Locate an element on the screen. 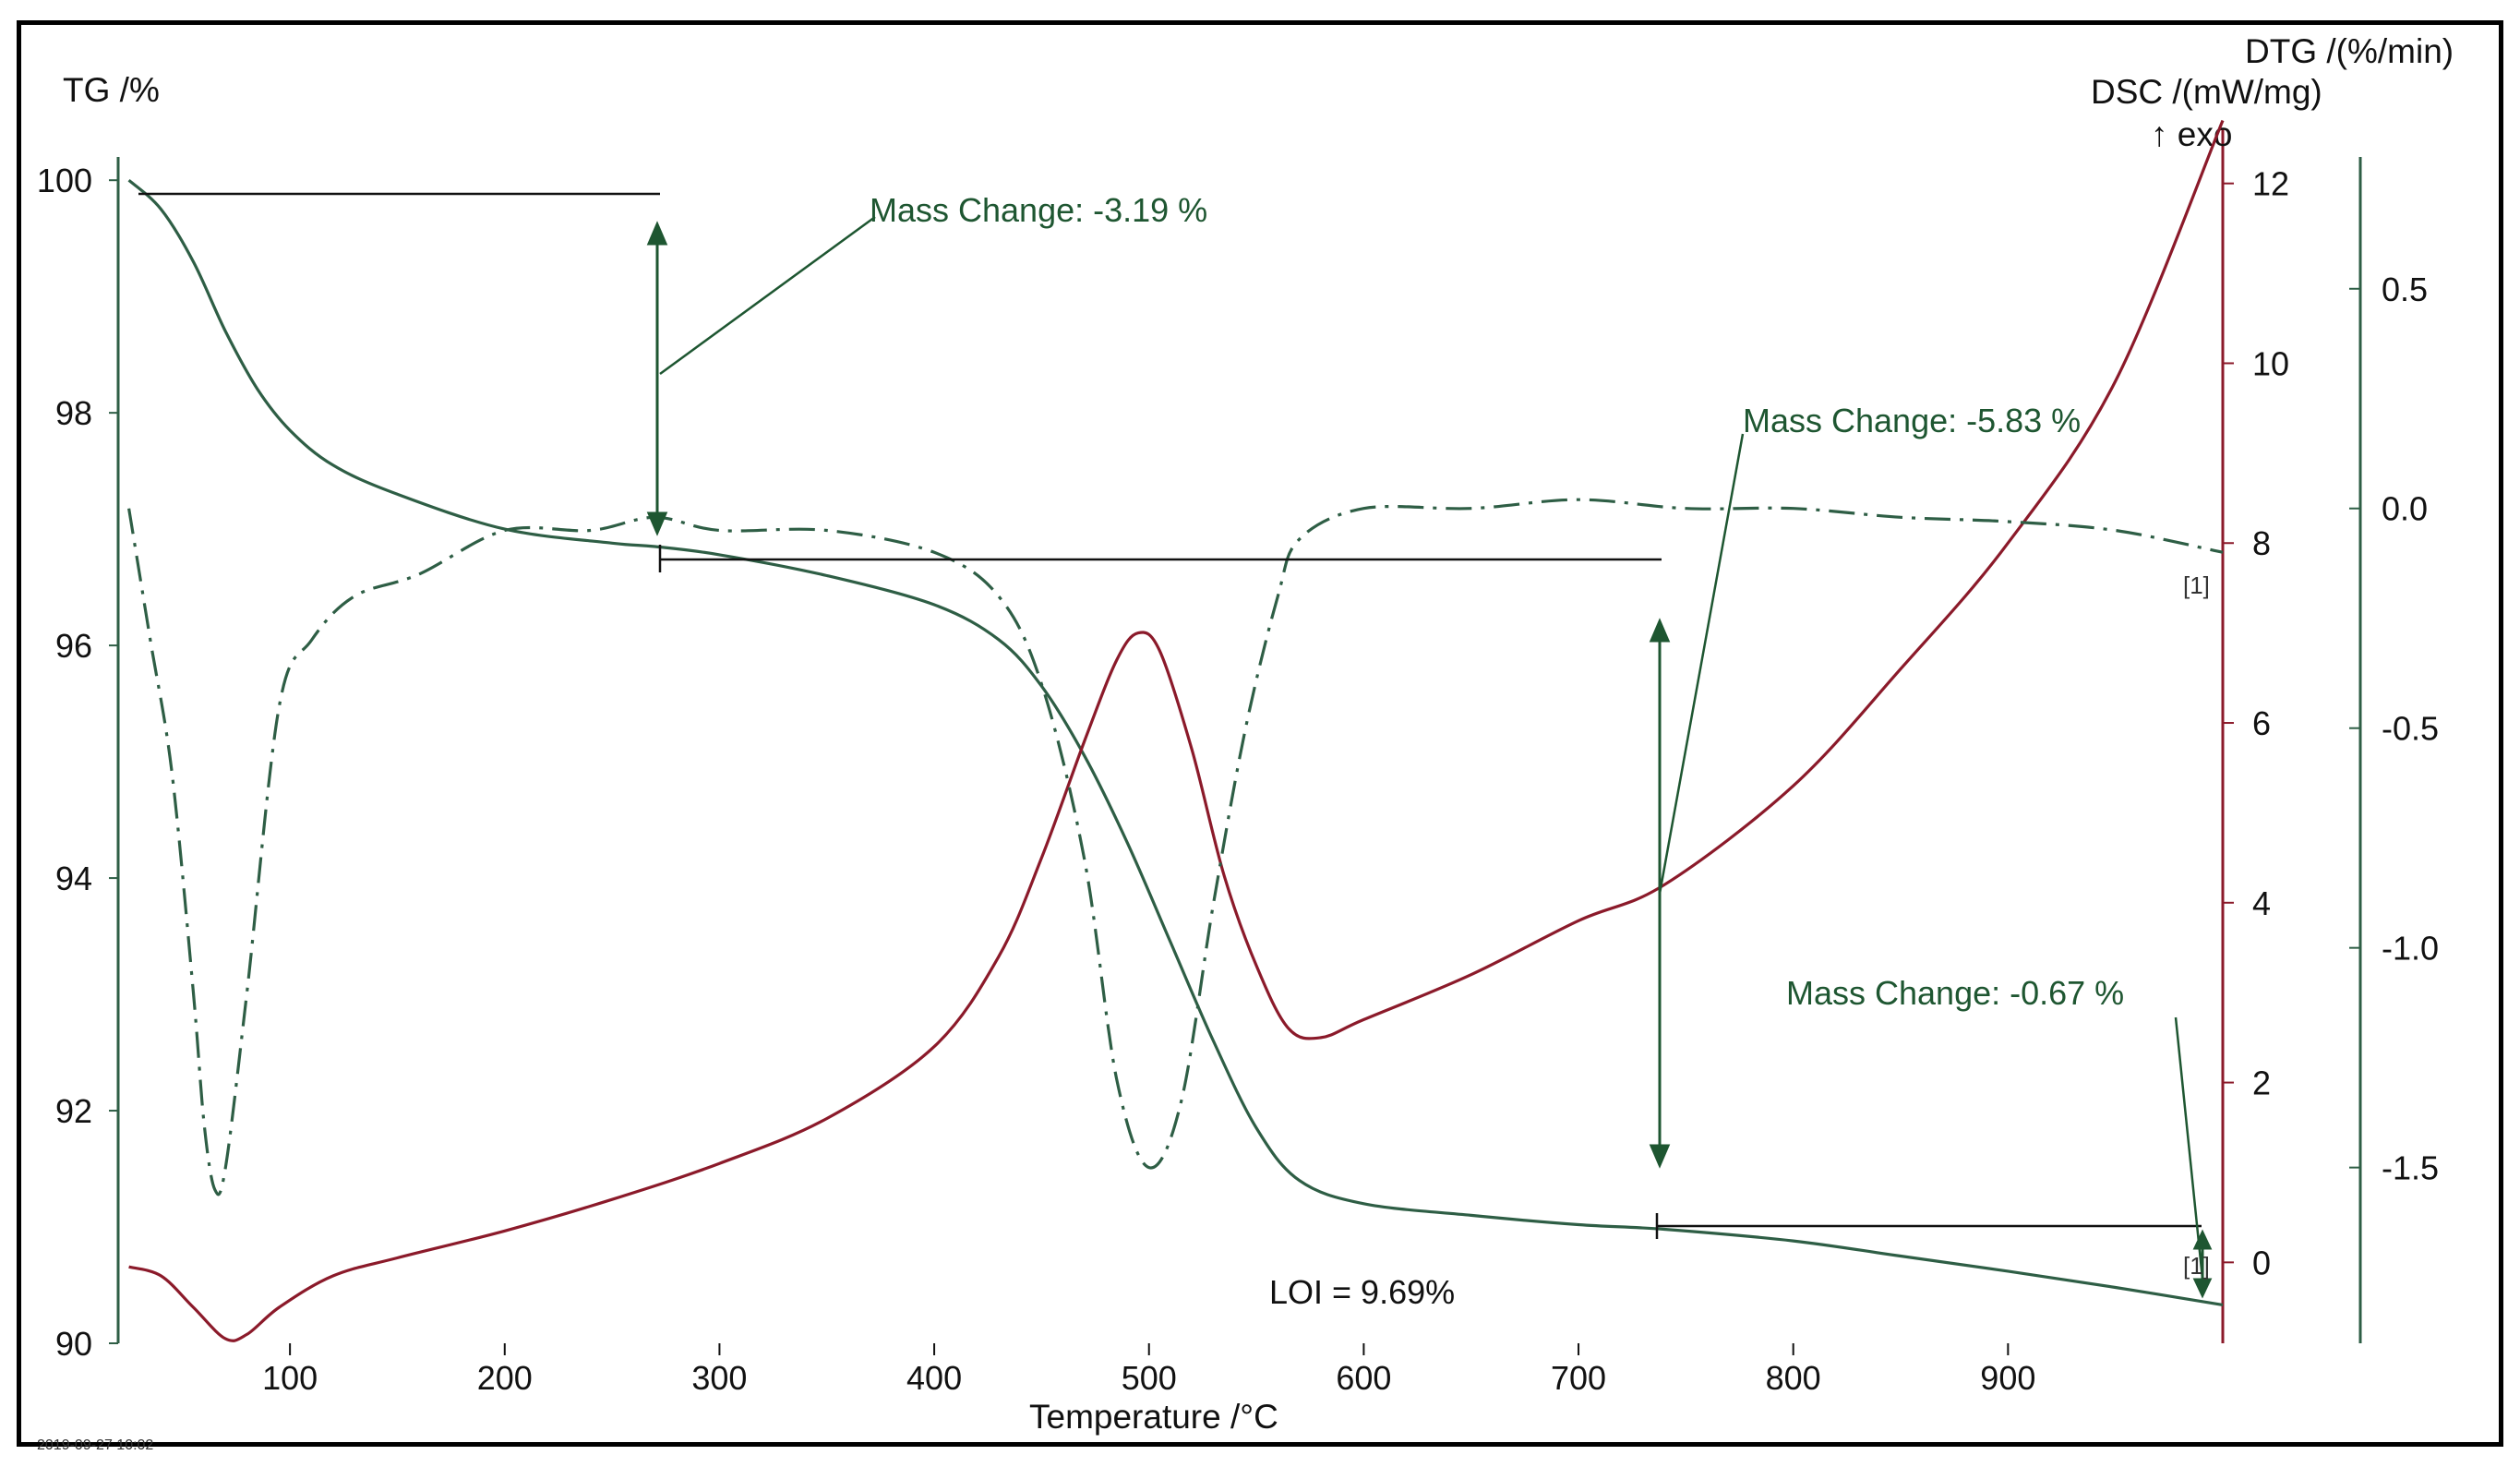  x-tick-label: 200 is located at coordinates (505, 1378).